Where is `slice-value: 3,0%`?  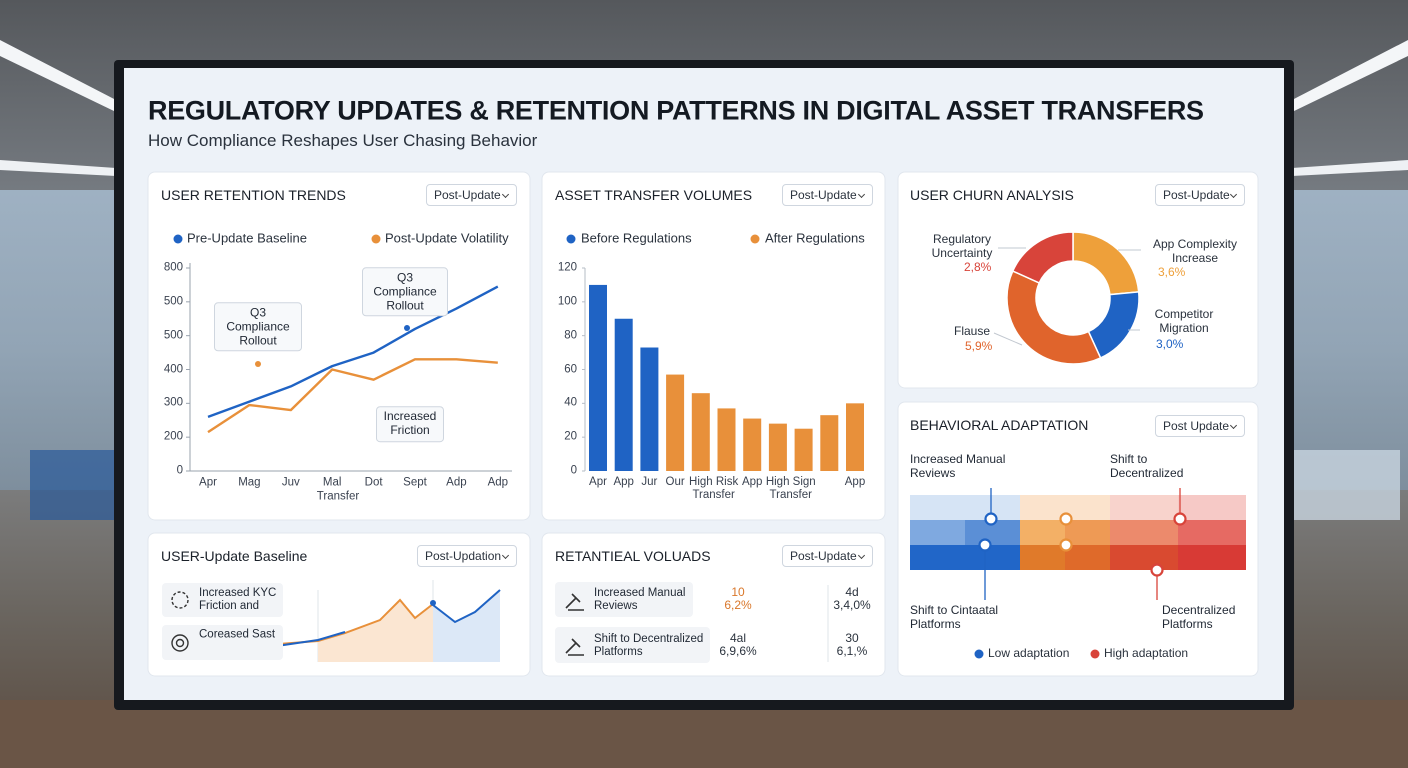
slice-value: 3,0% is located at coordinates (1170, 344).